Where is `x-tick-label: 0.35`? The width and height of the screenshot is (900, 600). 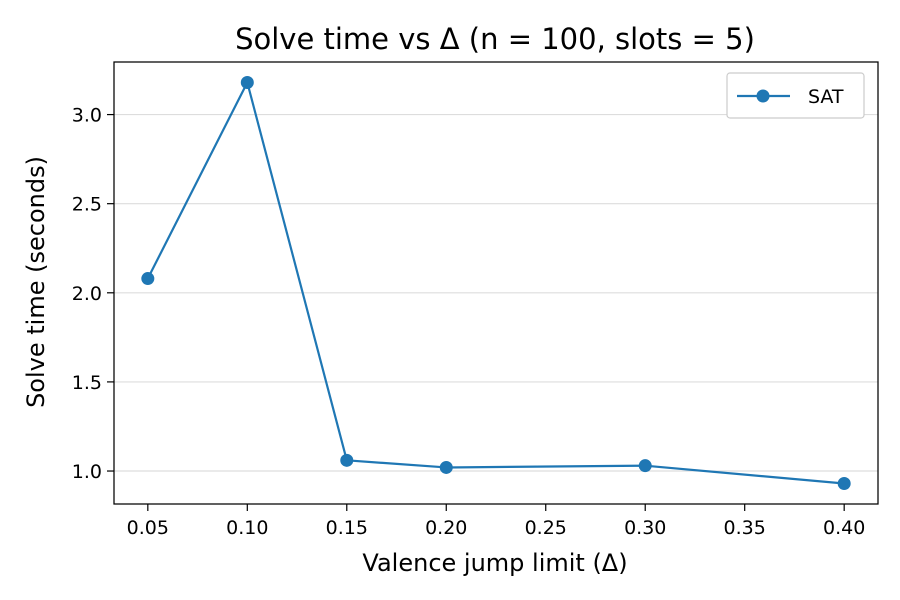
x-tick-label: 0.35 is located at coordinates (745, 528).